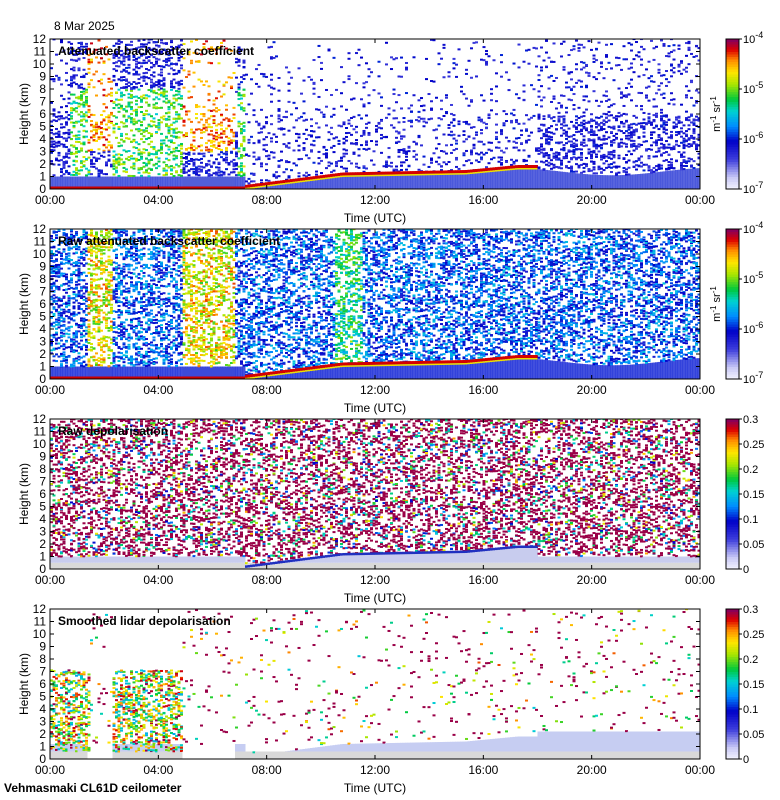  I want to click on colorbar: 0 0.05 0.1 0.15 0.2 0.25 0.3, so click(744, 685).